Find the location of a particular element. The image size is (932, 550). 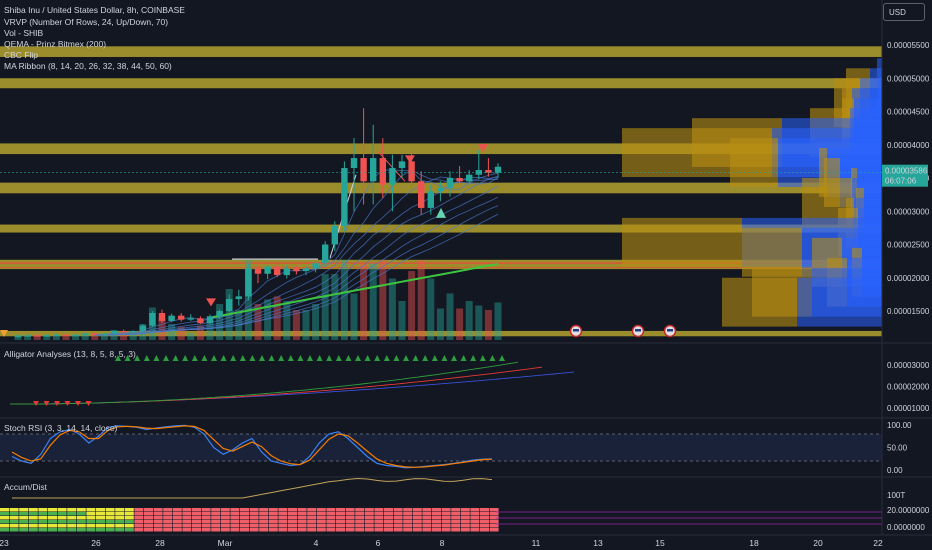

vrvp-up-bar is located at coordinates (839, 302).